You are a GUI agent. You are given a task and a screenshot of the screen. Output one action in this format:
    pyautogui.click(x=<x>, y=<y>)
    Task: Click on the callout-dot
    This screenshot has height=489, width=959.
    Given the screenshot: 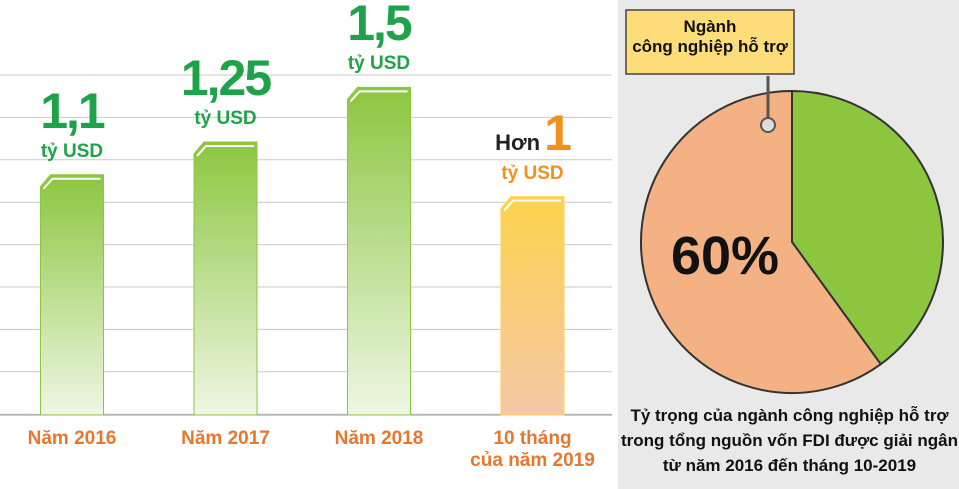 What is the action you would take?
    pyautogui.click(x=768, y=125)
    